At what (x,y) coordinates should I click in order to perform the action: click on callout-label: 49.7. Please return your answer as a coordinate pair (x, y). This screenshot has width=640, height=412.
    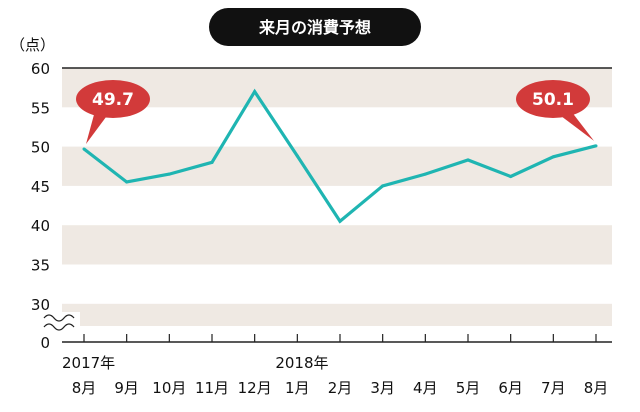
    Looking at the image, I should click on (113, 100).